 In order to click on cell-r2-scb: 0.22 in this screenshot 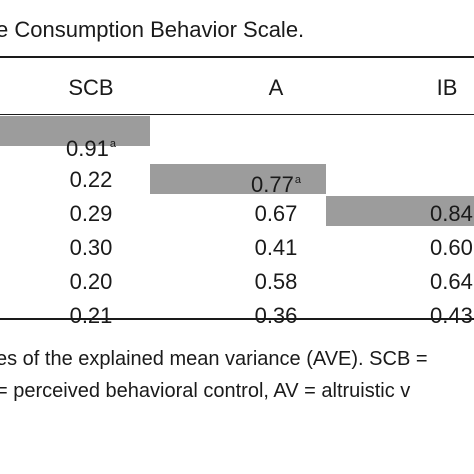, I will do `click(91, 179)`.